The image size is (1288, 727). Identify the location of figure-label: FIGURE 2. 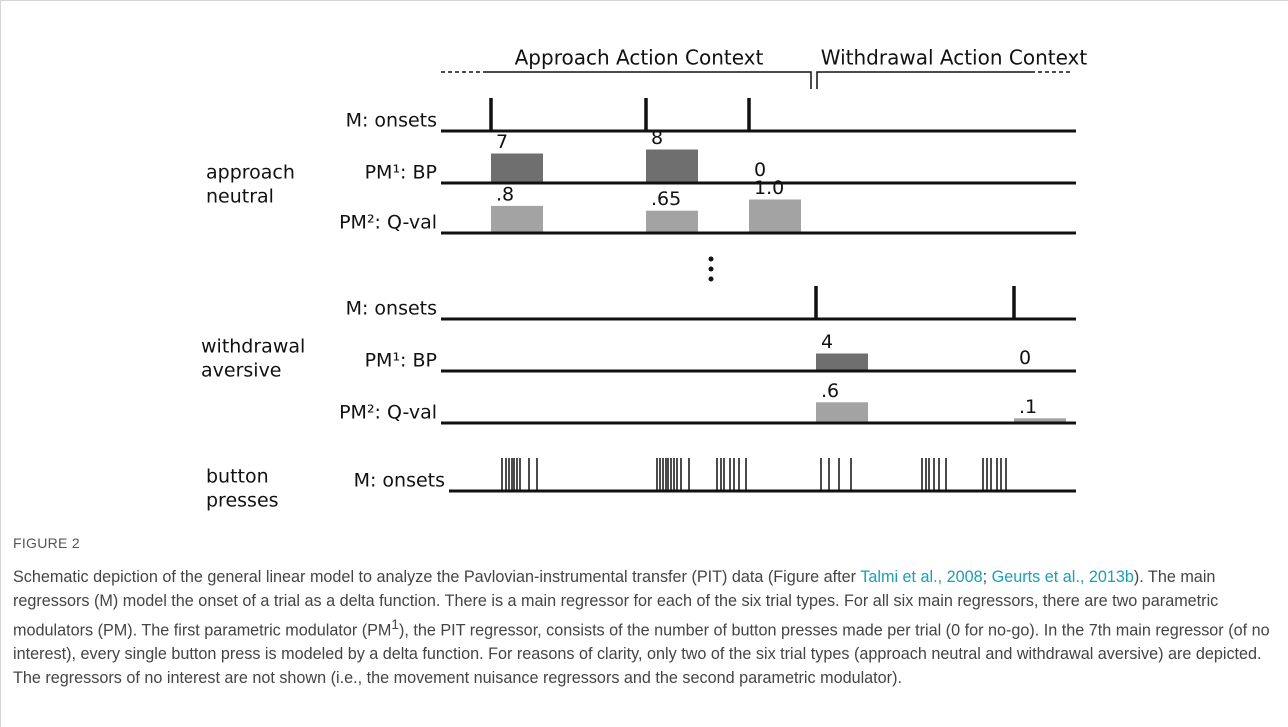
(46, 543).